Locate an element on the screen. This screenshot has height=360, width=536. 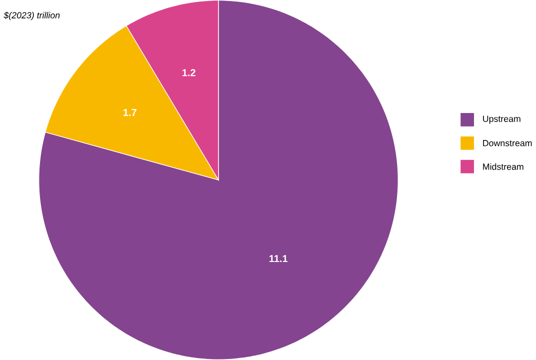
legend-label: Midstream is located at coordinates (503, 166).